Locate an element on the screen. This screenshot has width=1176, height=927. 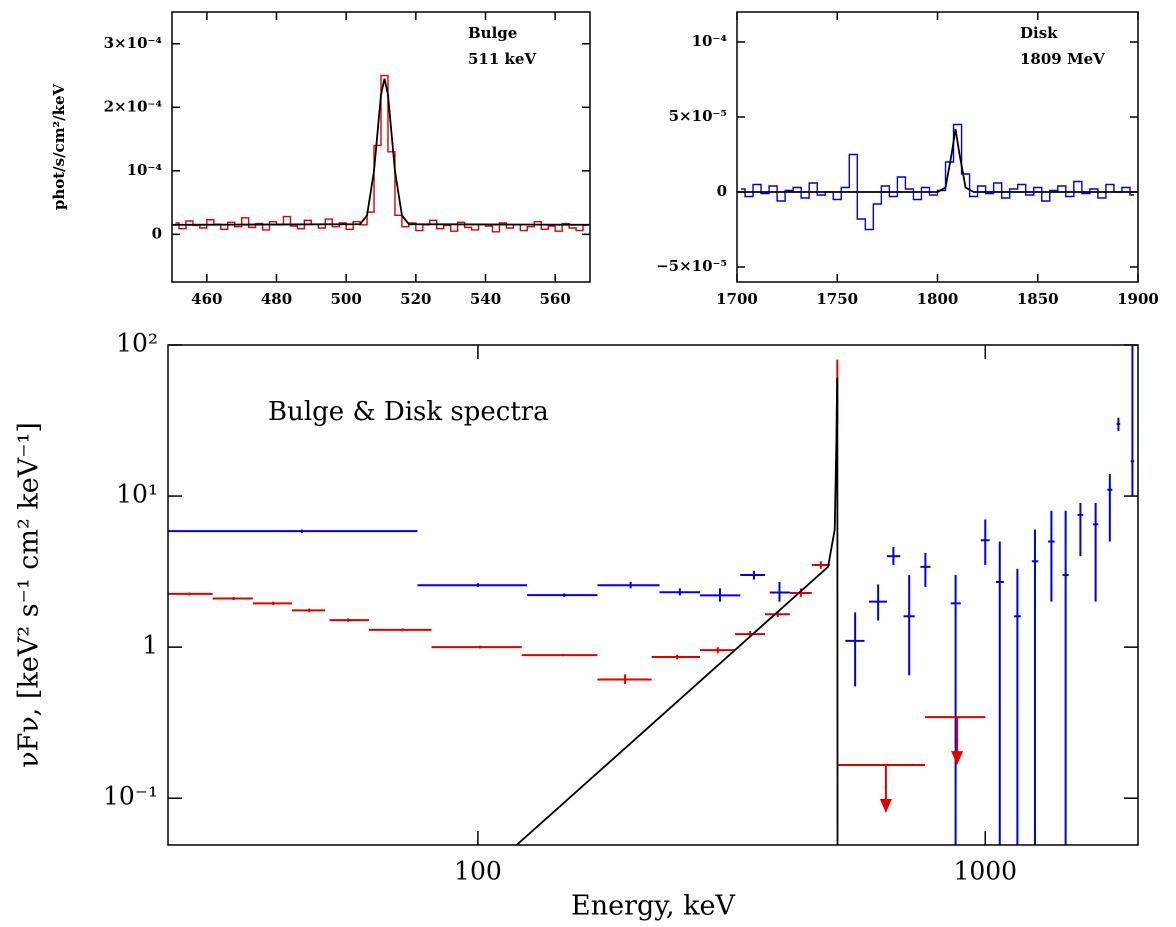
annotation: Bulge is located at coordinates (492, 33).